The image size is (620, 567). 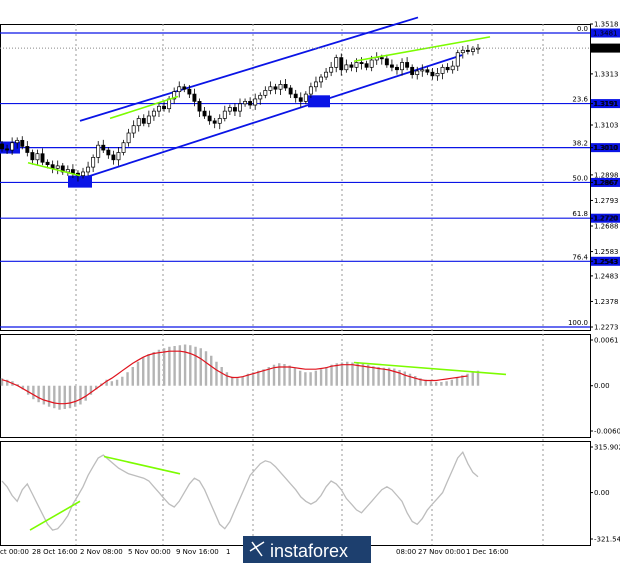 I want to click on macd-divergence-line, so click(x=430, y=368).